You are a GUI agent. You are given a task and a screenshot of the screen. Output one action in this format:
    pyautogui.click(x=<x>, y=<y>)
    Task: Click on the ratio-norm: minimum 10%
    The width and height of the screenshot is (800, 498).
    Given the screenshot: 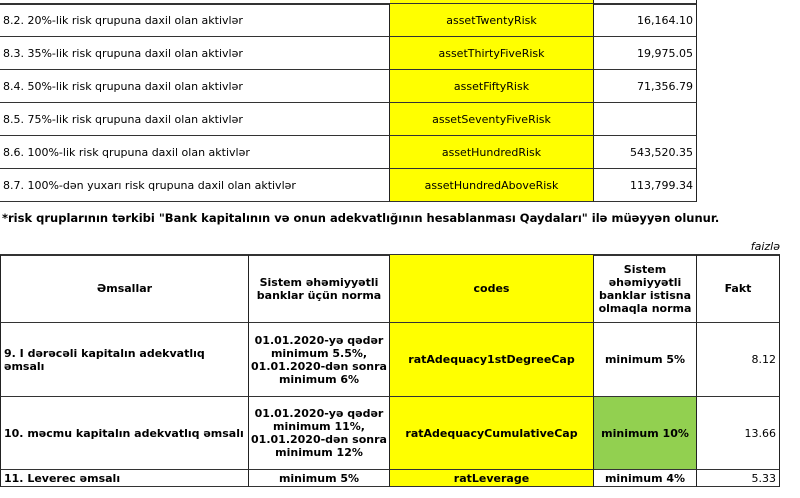 What is the action you would take?
    pyautogui.click(x=645, y=433)
    